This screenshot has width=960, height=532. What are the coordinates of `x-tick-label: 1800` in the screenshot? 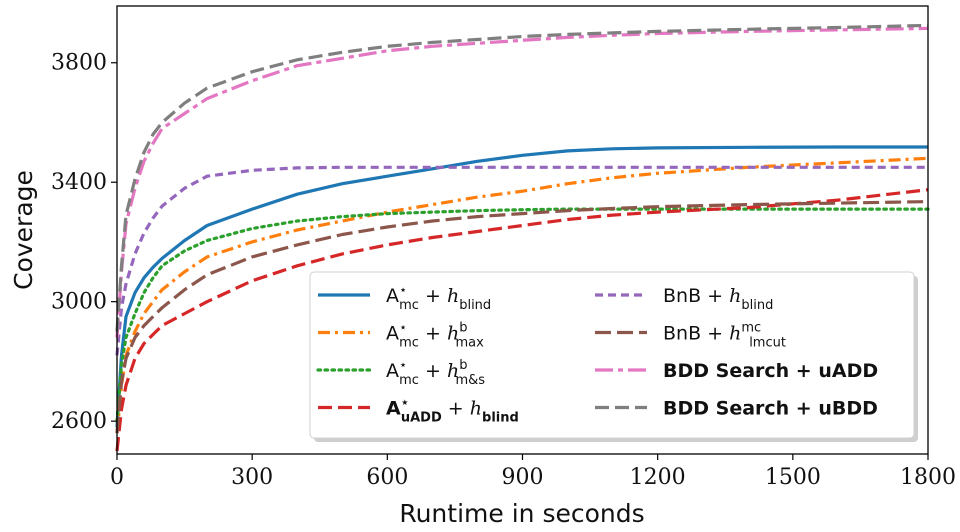 It's located at (928, 477).